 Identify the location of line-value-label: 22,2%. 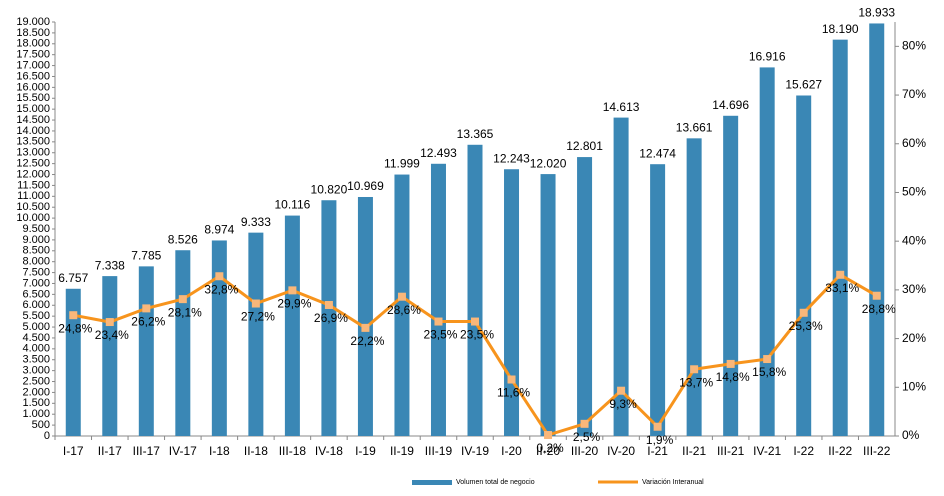
(367, 341).